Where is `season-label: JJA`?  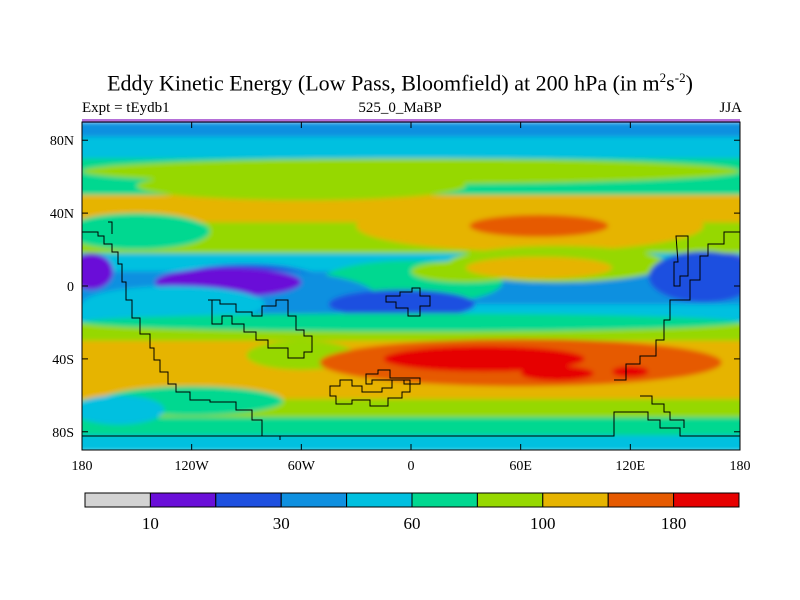
season-label: JJA is located at coordinates (730, 108).